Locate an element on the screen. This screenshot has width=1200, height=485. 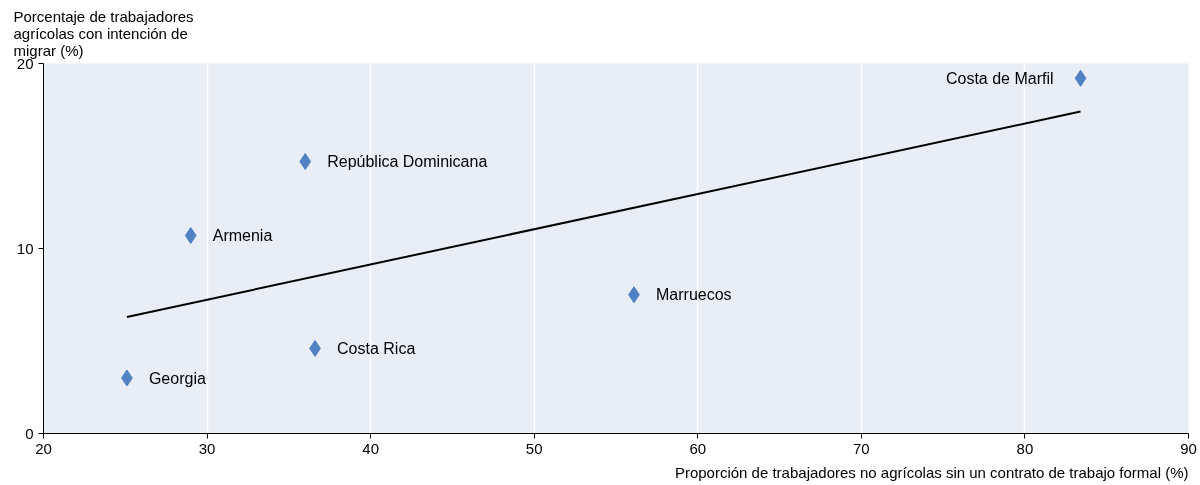
x-tick-label: 90 is located at coordinates (1188, 448).